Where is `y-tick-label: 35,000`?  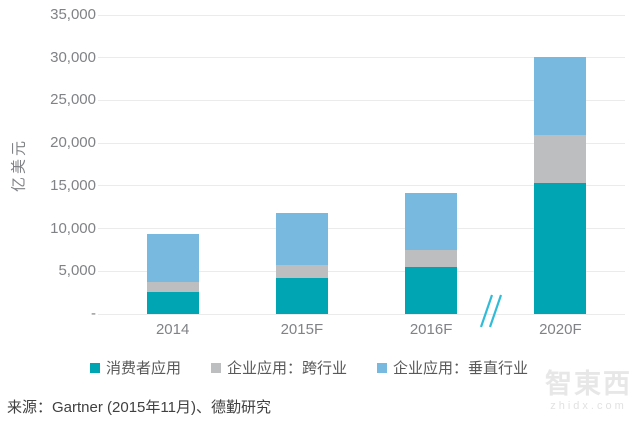
y-tick-label: 35,000 is located at coordinates (73, 14).